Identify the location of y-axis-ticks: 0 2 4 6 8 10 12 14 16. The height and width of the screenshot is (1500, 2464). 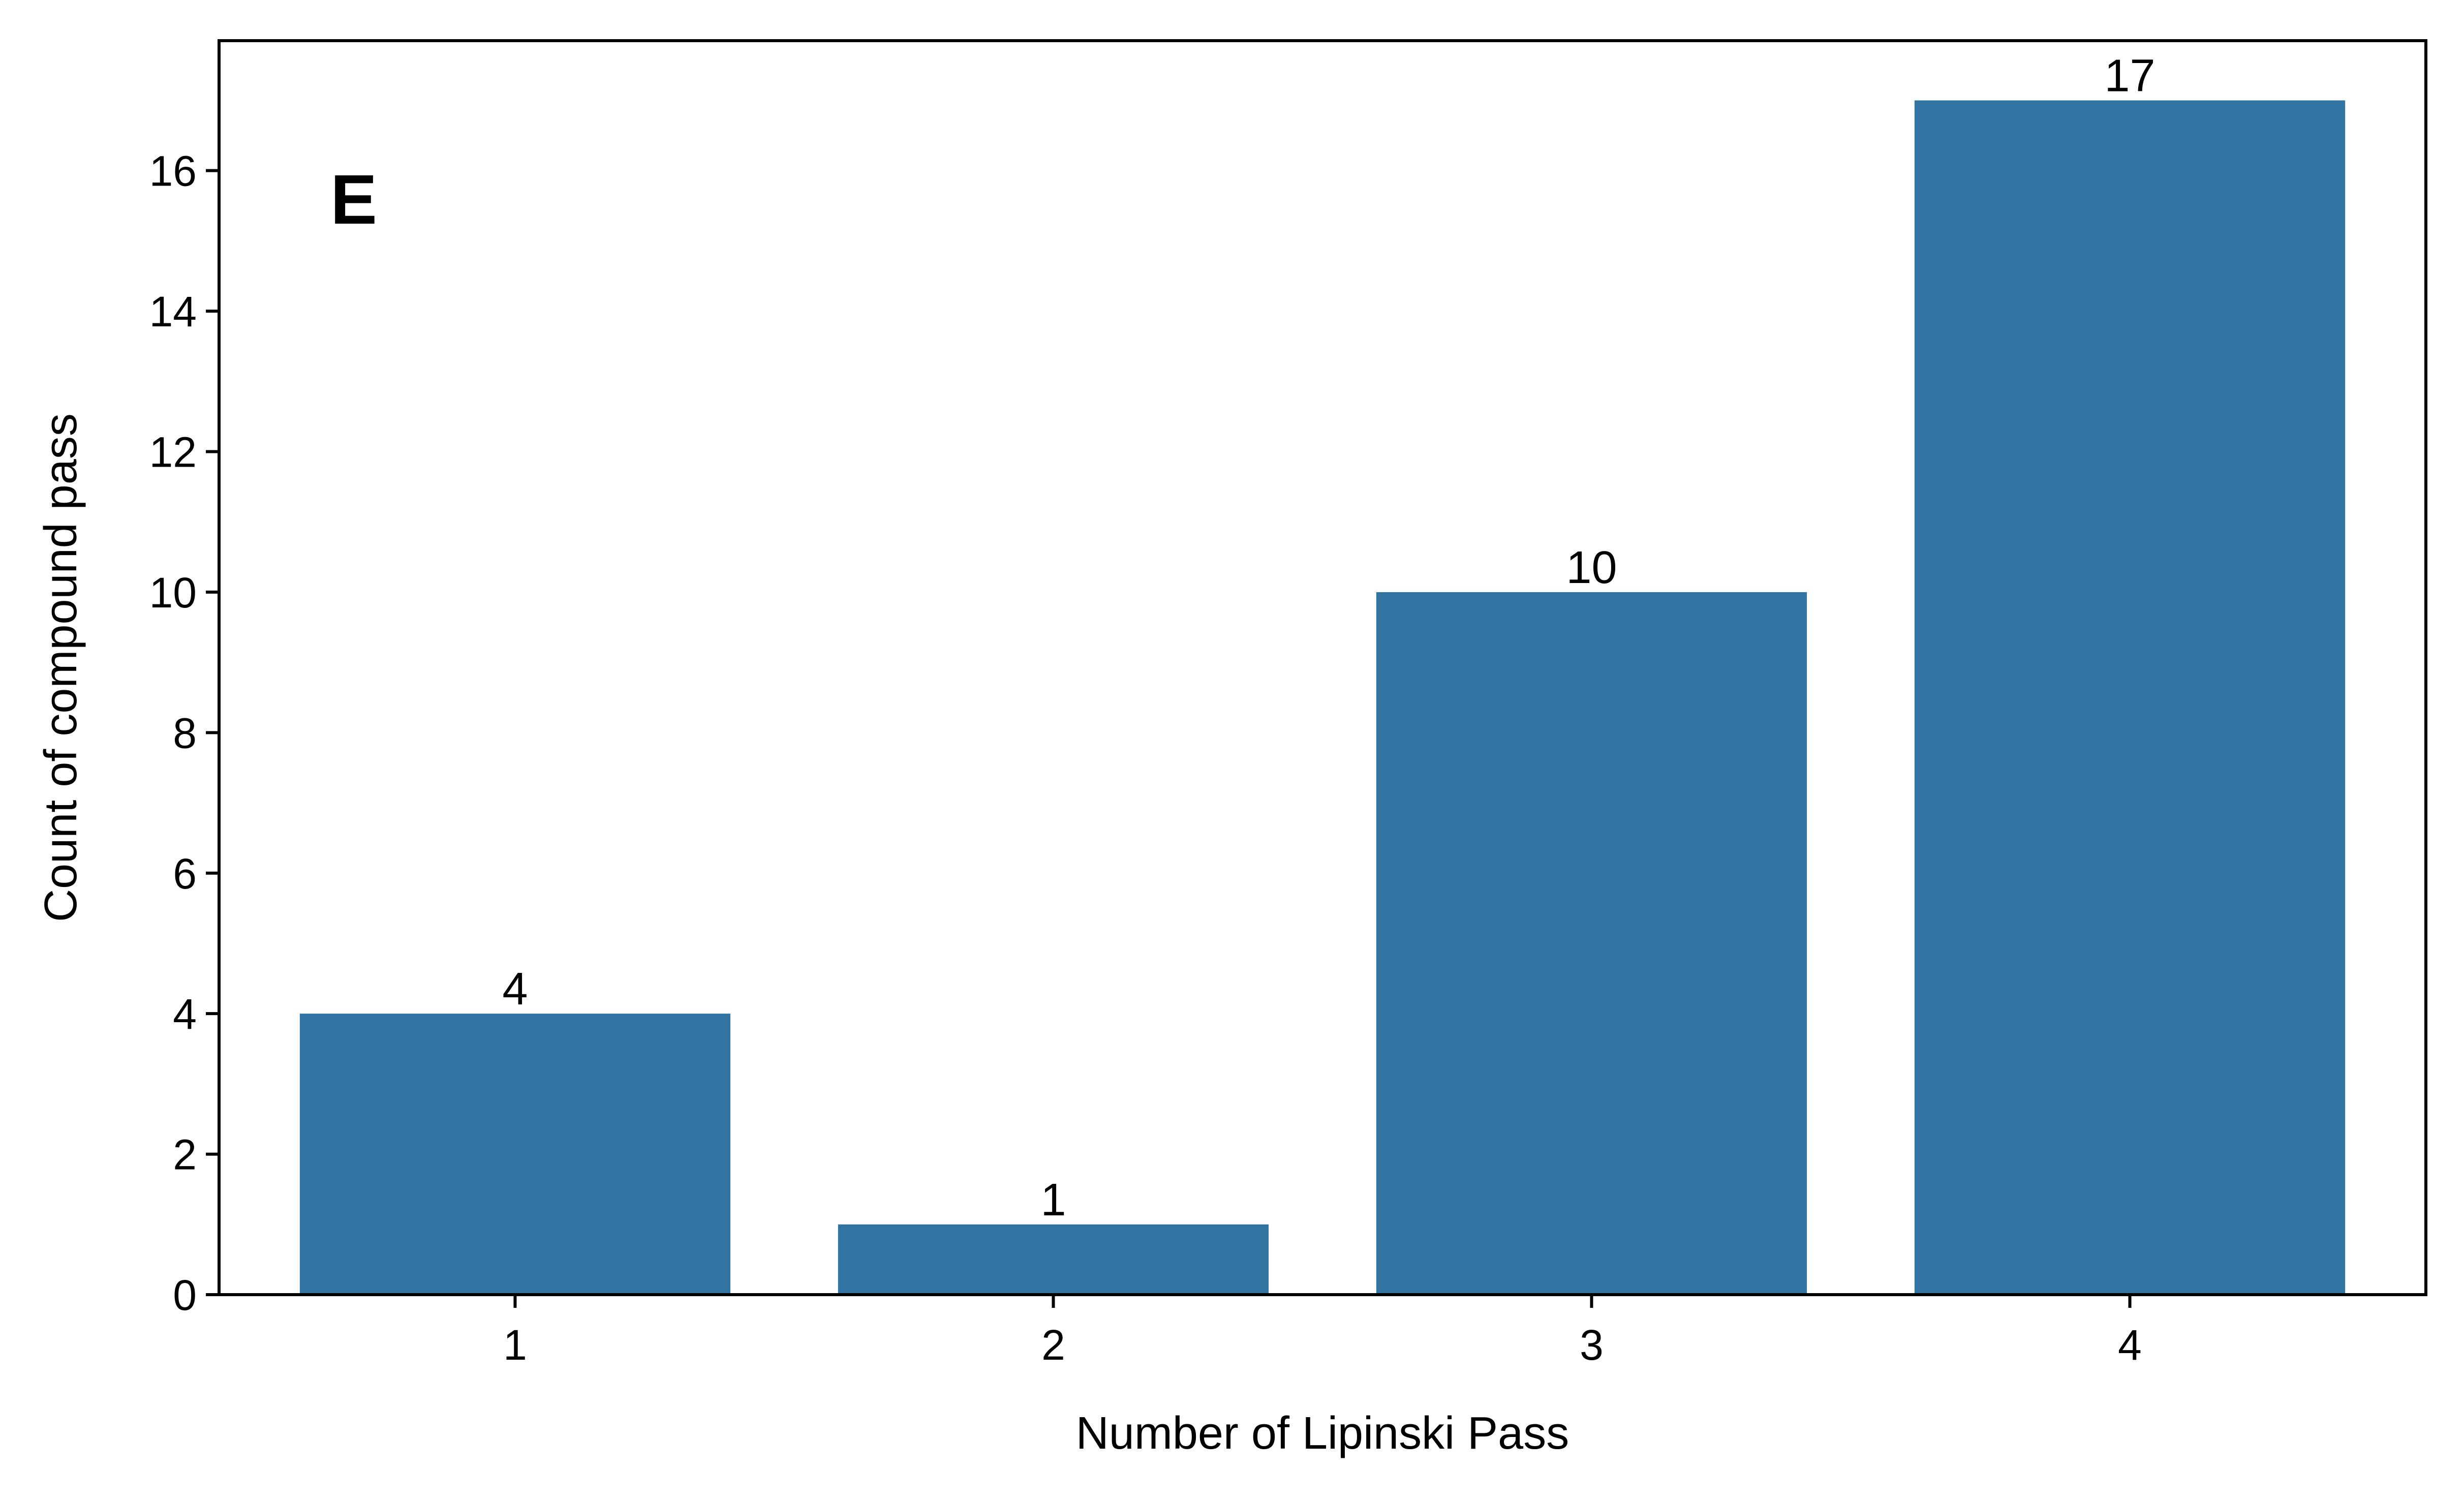
(184, 733).